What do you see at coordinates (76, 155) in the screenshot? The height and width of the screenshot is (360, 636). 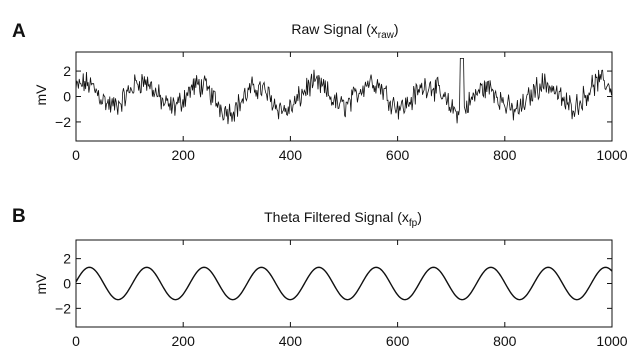 I see `panel-a-xtick-label: 0` at bounding box center [76, 155].